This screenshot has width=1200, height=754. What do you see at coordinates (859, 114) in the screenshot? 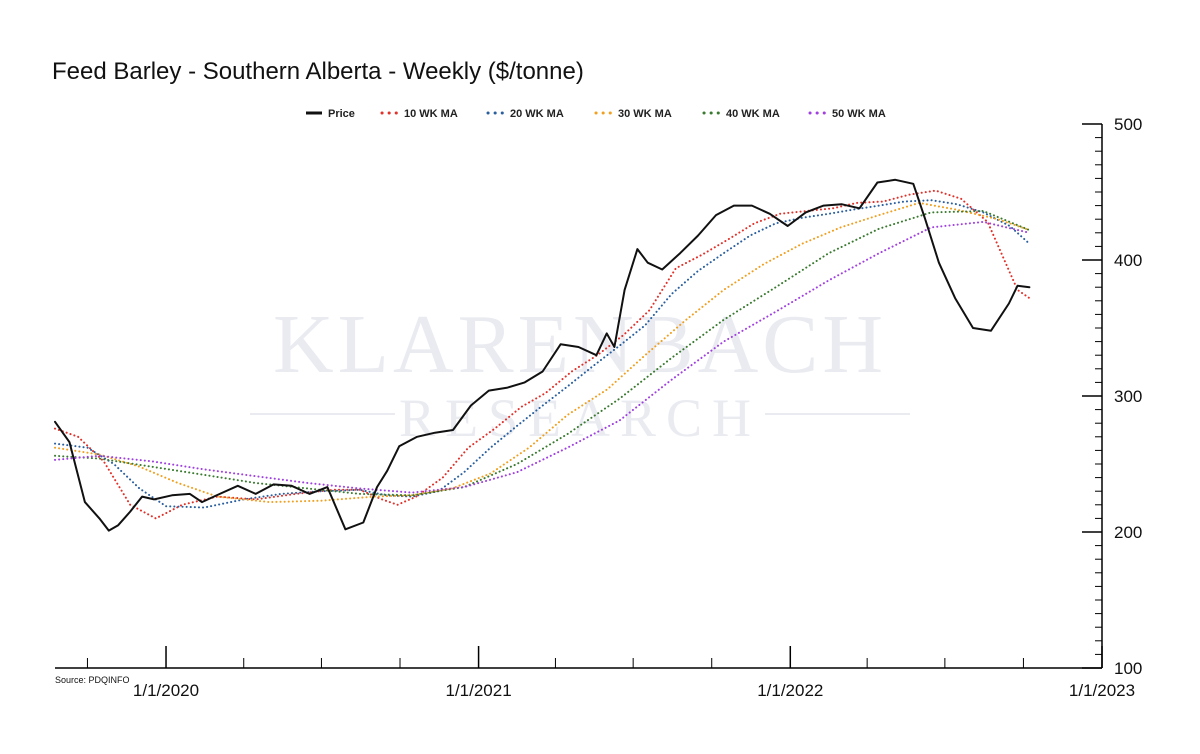
I see `legend-label-50-wk-ma: 50 WK MA` at bounding box center [859, 114].